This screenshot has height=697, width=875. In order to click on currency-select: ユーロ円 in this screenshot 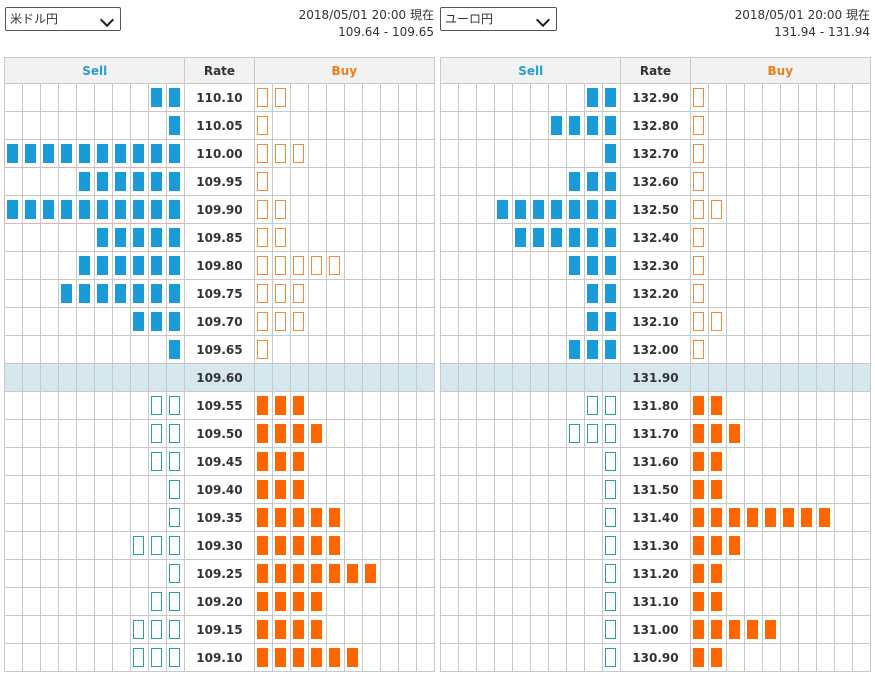, I will do `click(498, 19)`.